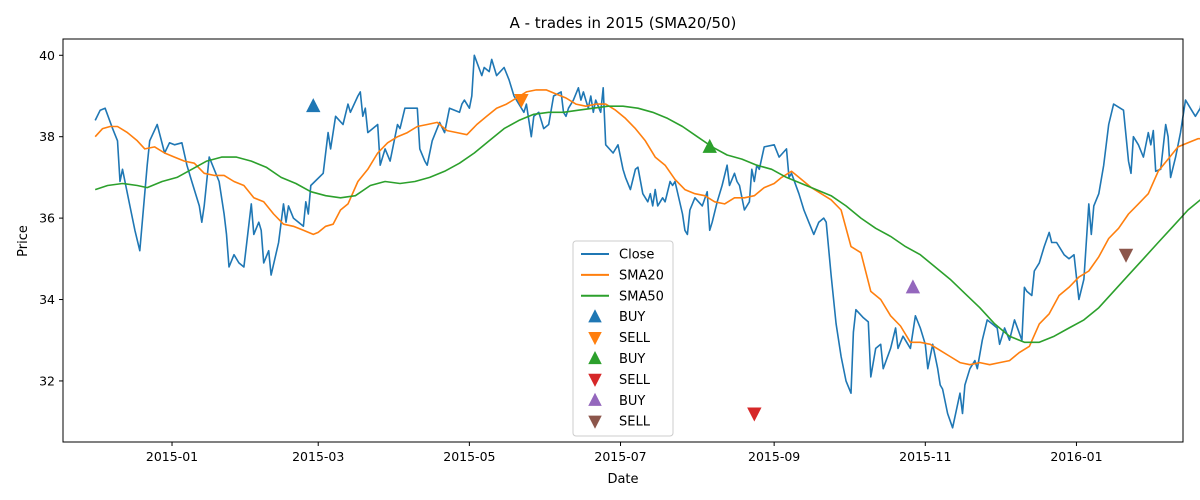 The width and height of the screenshot is (1200, 500). I want to click on legend-label: SMA20, so click(641, 275).